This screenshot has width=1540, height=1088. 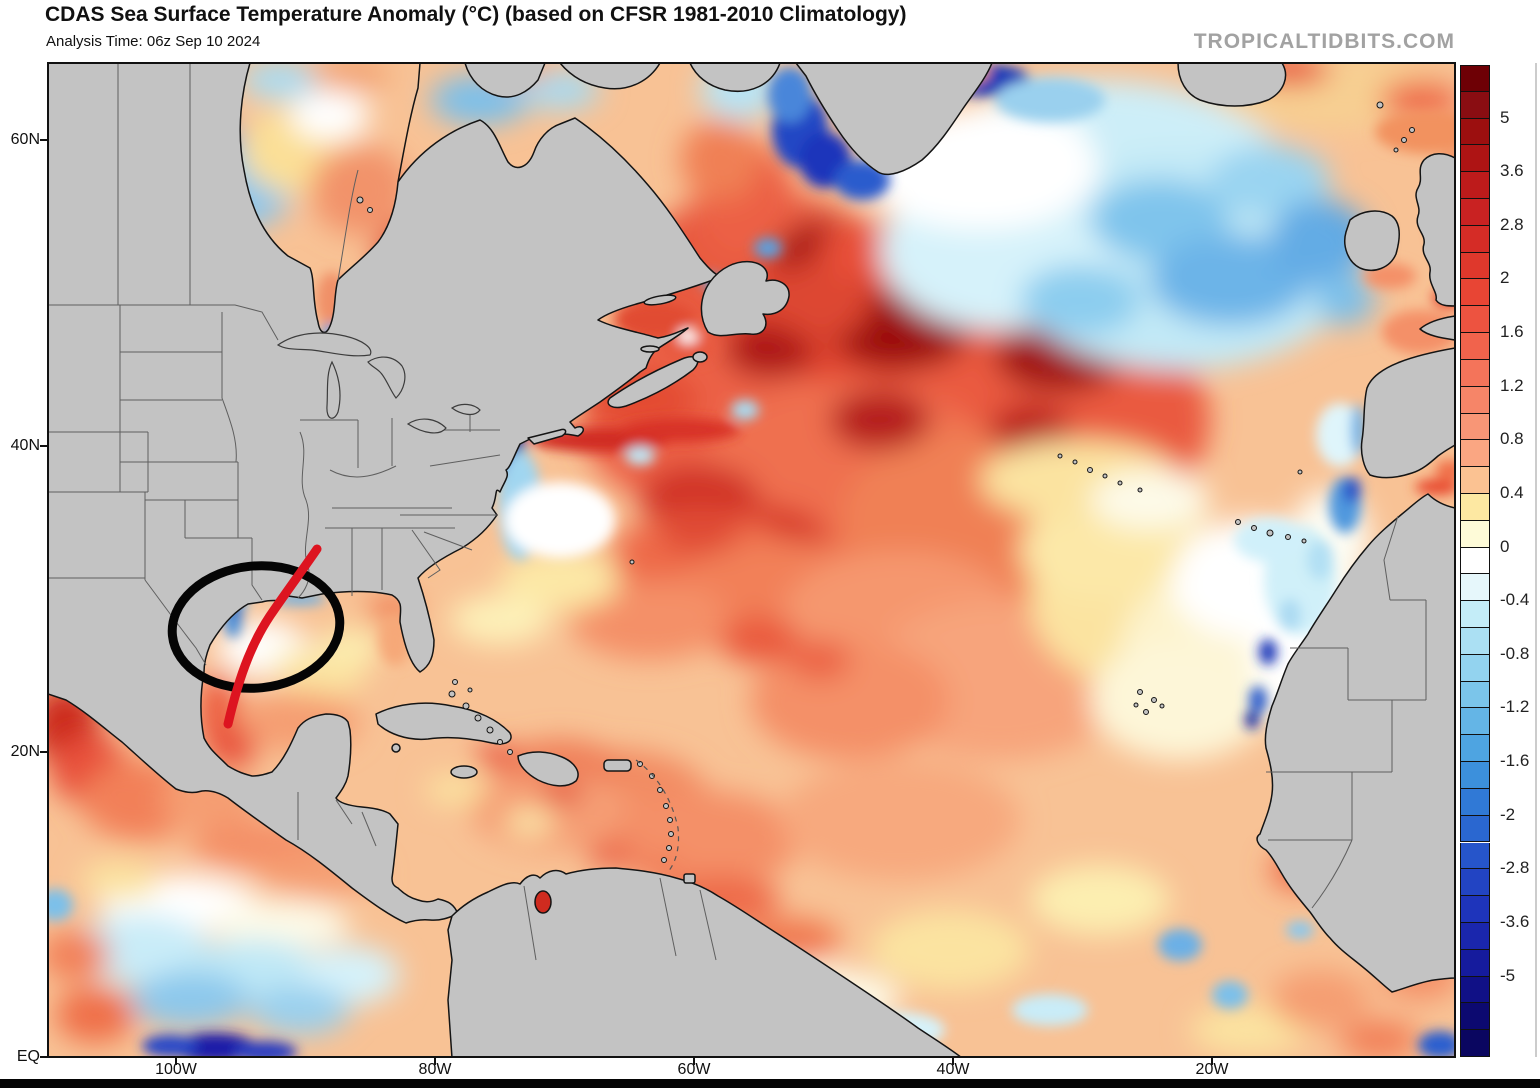 I want to click on colorbar-label: -1.2, so click(x=1515, y=707).